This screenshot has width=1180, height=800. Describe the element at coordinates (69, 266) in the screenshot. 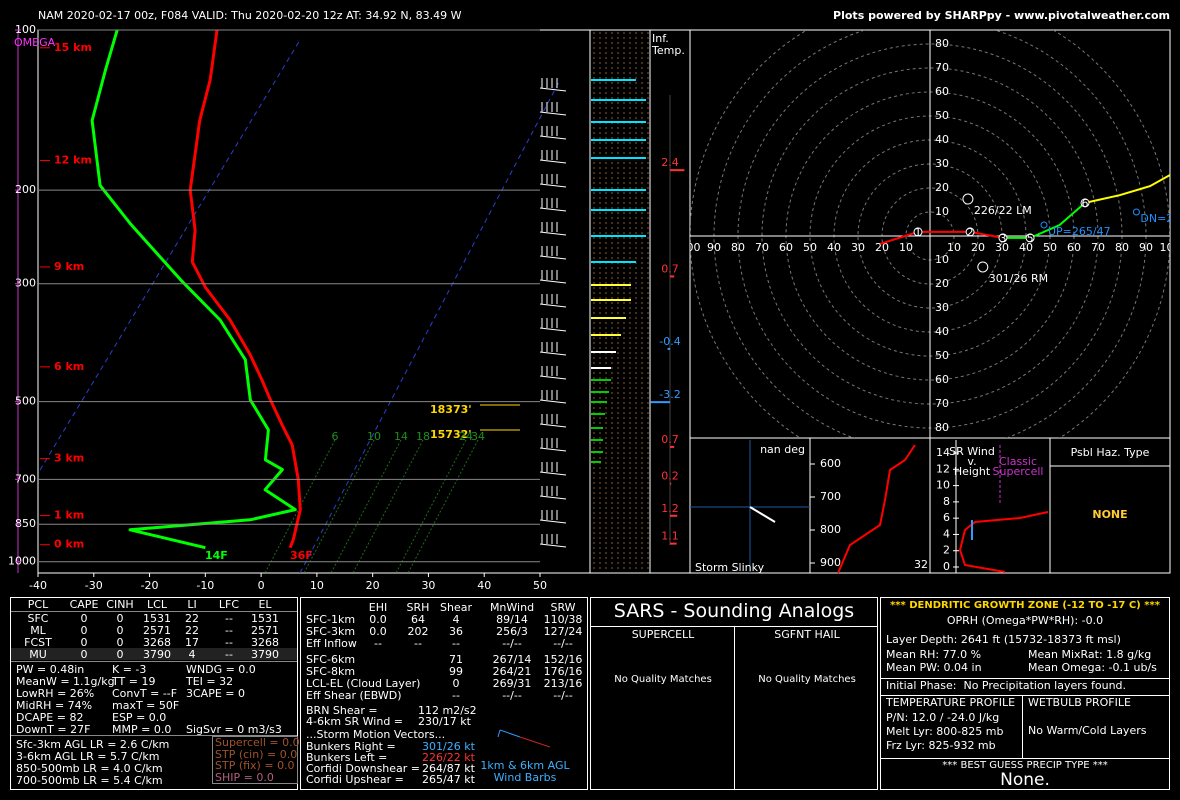

I see `height-label: 9 km` at that location.